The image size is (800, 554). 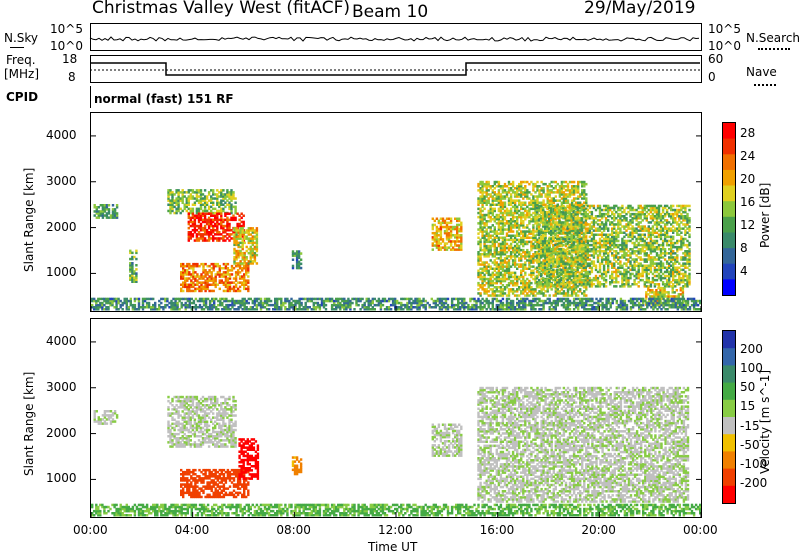 What do you see at coordinates (61, 180) in the screenshot?
I see `power-ytick-label: 3000` at bounding box center [61, 180].